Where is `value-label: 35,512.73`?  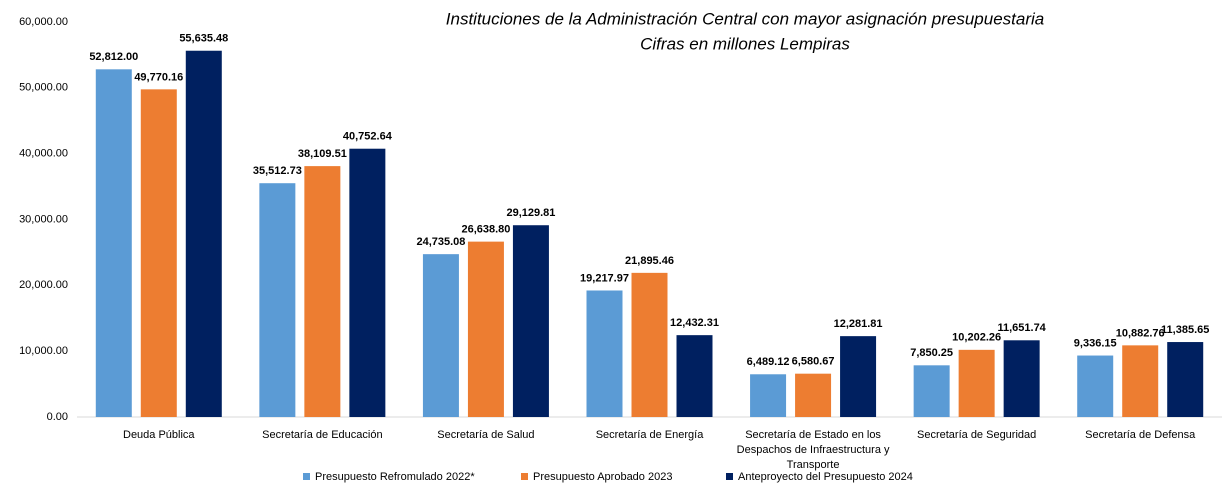 value-label: 35,512.73 is located at coordinates (277, 171).